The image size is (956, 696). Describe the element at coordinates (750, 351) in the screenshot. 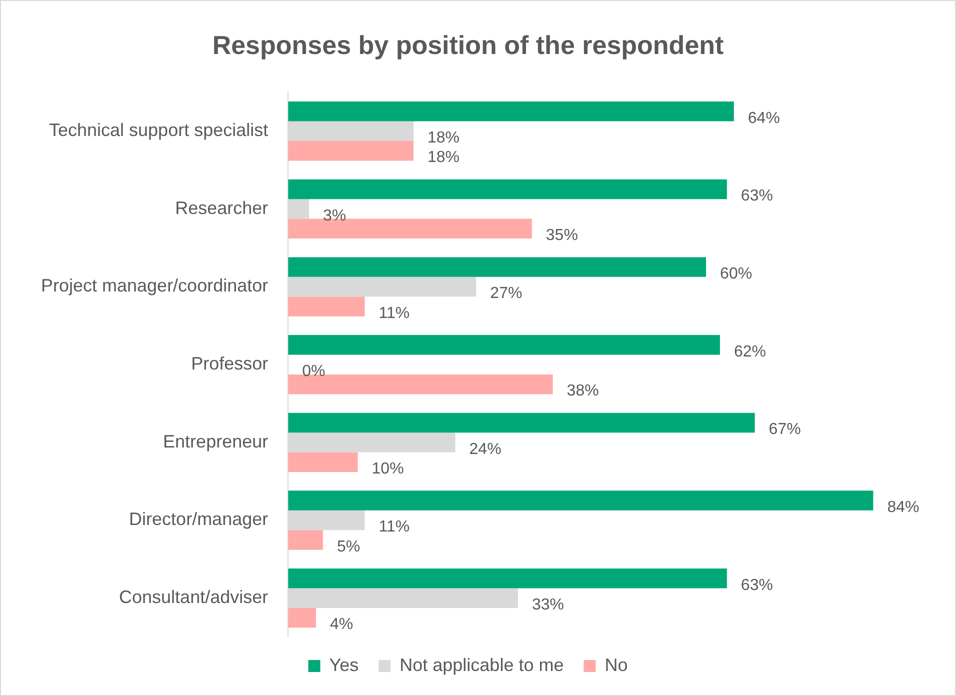

I see `data-label: 62%` at that location.